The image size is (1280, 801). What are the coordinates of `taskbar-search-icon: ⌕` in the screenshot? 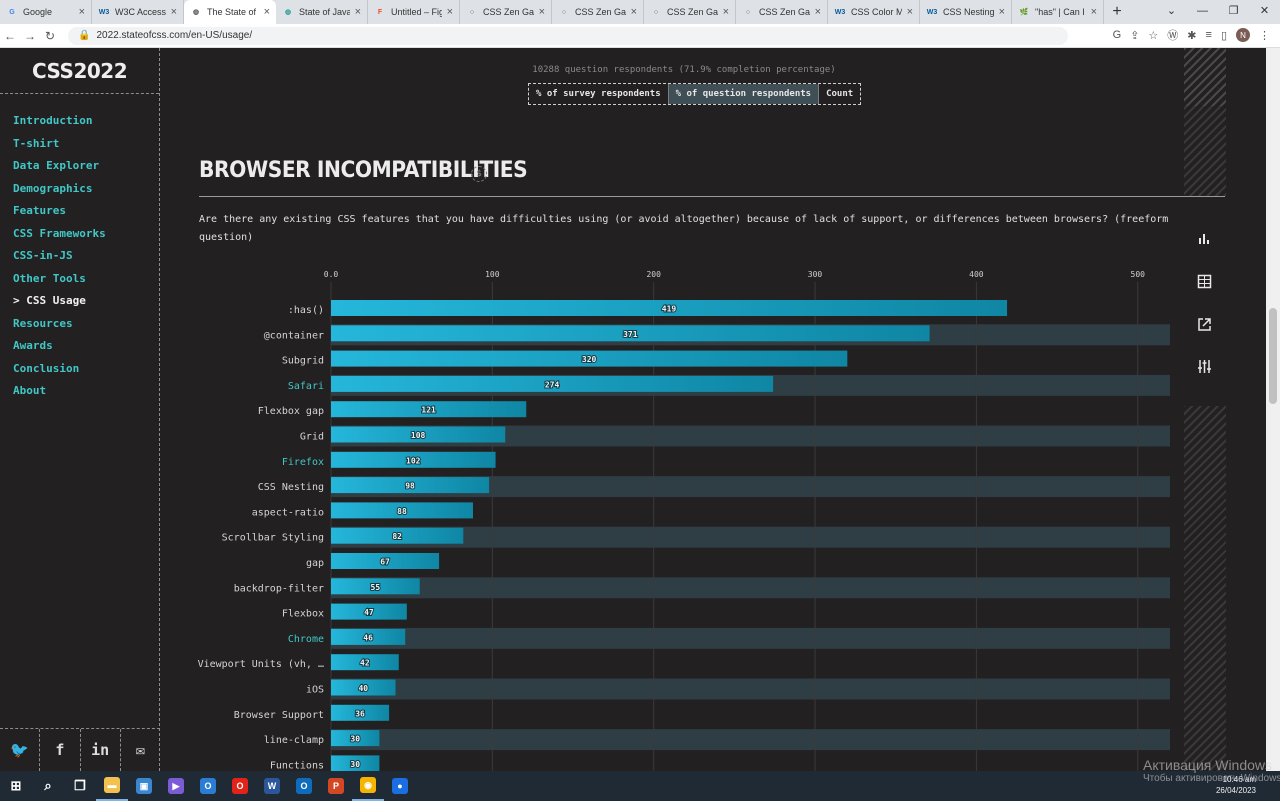 It's located at (48, 786).